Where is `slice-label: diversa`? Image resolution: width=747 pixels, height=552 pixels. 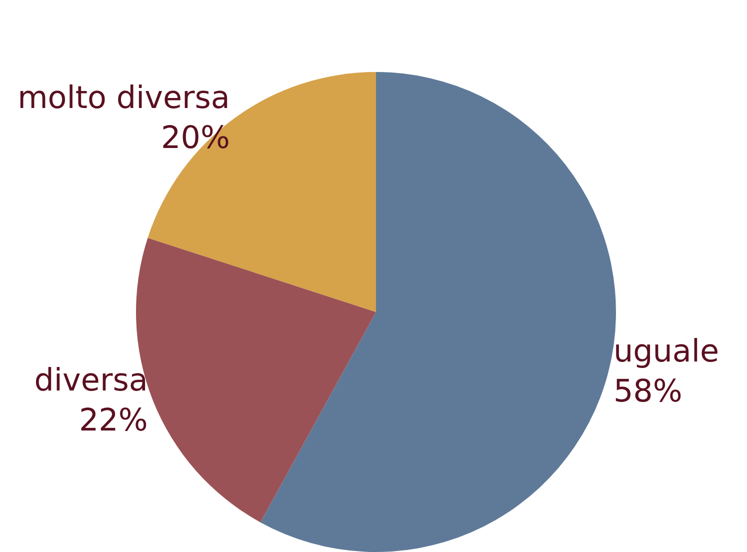
slice-label: diversa is located at coordinates (91, 380).